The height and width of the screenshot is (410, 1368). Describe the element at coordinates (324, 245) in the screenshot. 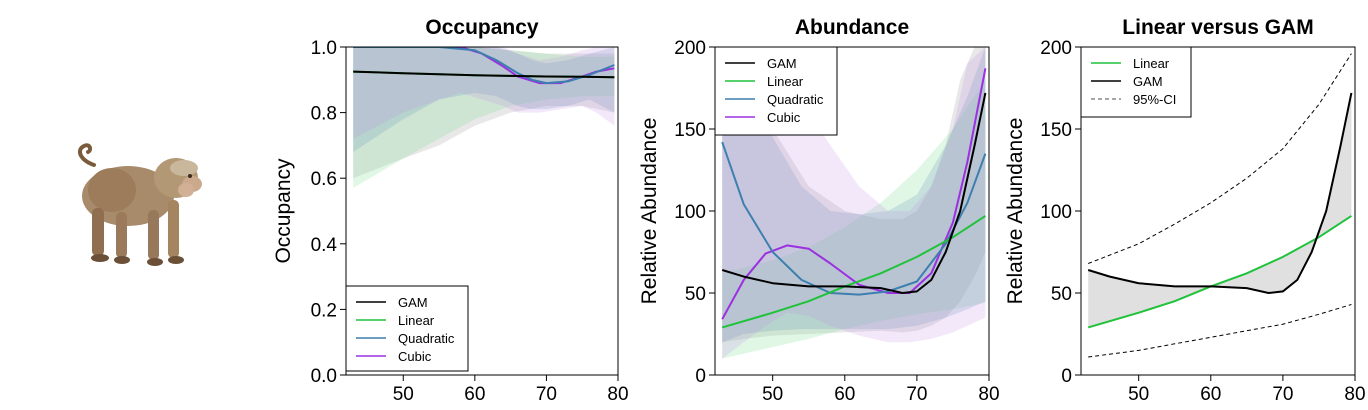

I see `y-tick-label: 0.4` at that location.